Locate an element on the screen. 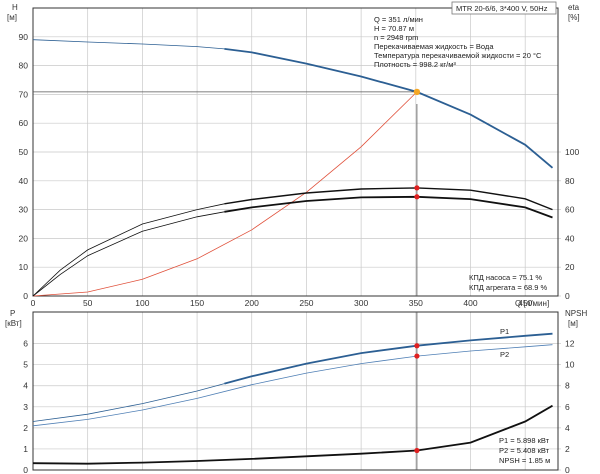  npsh-axis-title: NPSH is located at coordinates (576, 313).